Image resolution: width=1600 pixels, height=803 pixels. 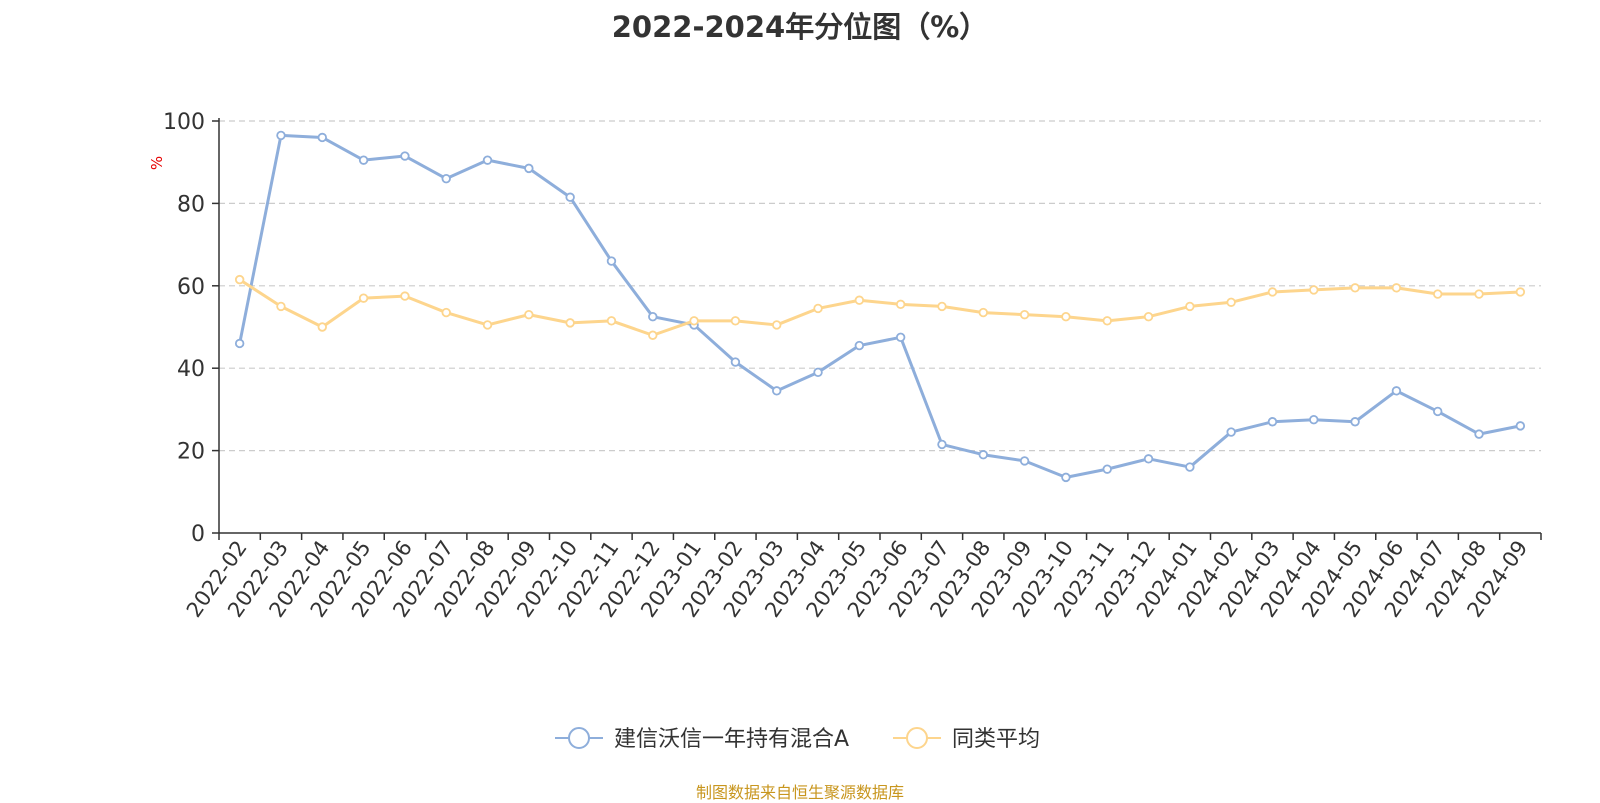 What do you see at coordinates (191, 287) in the screenshot?
I see `y-tick-label: 60` at bounding box center [191, 287].